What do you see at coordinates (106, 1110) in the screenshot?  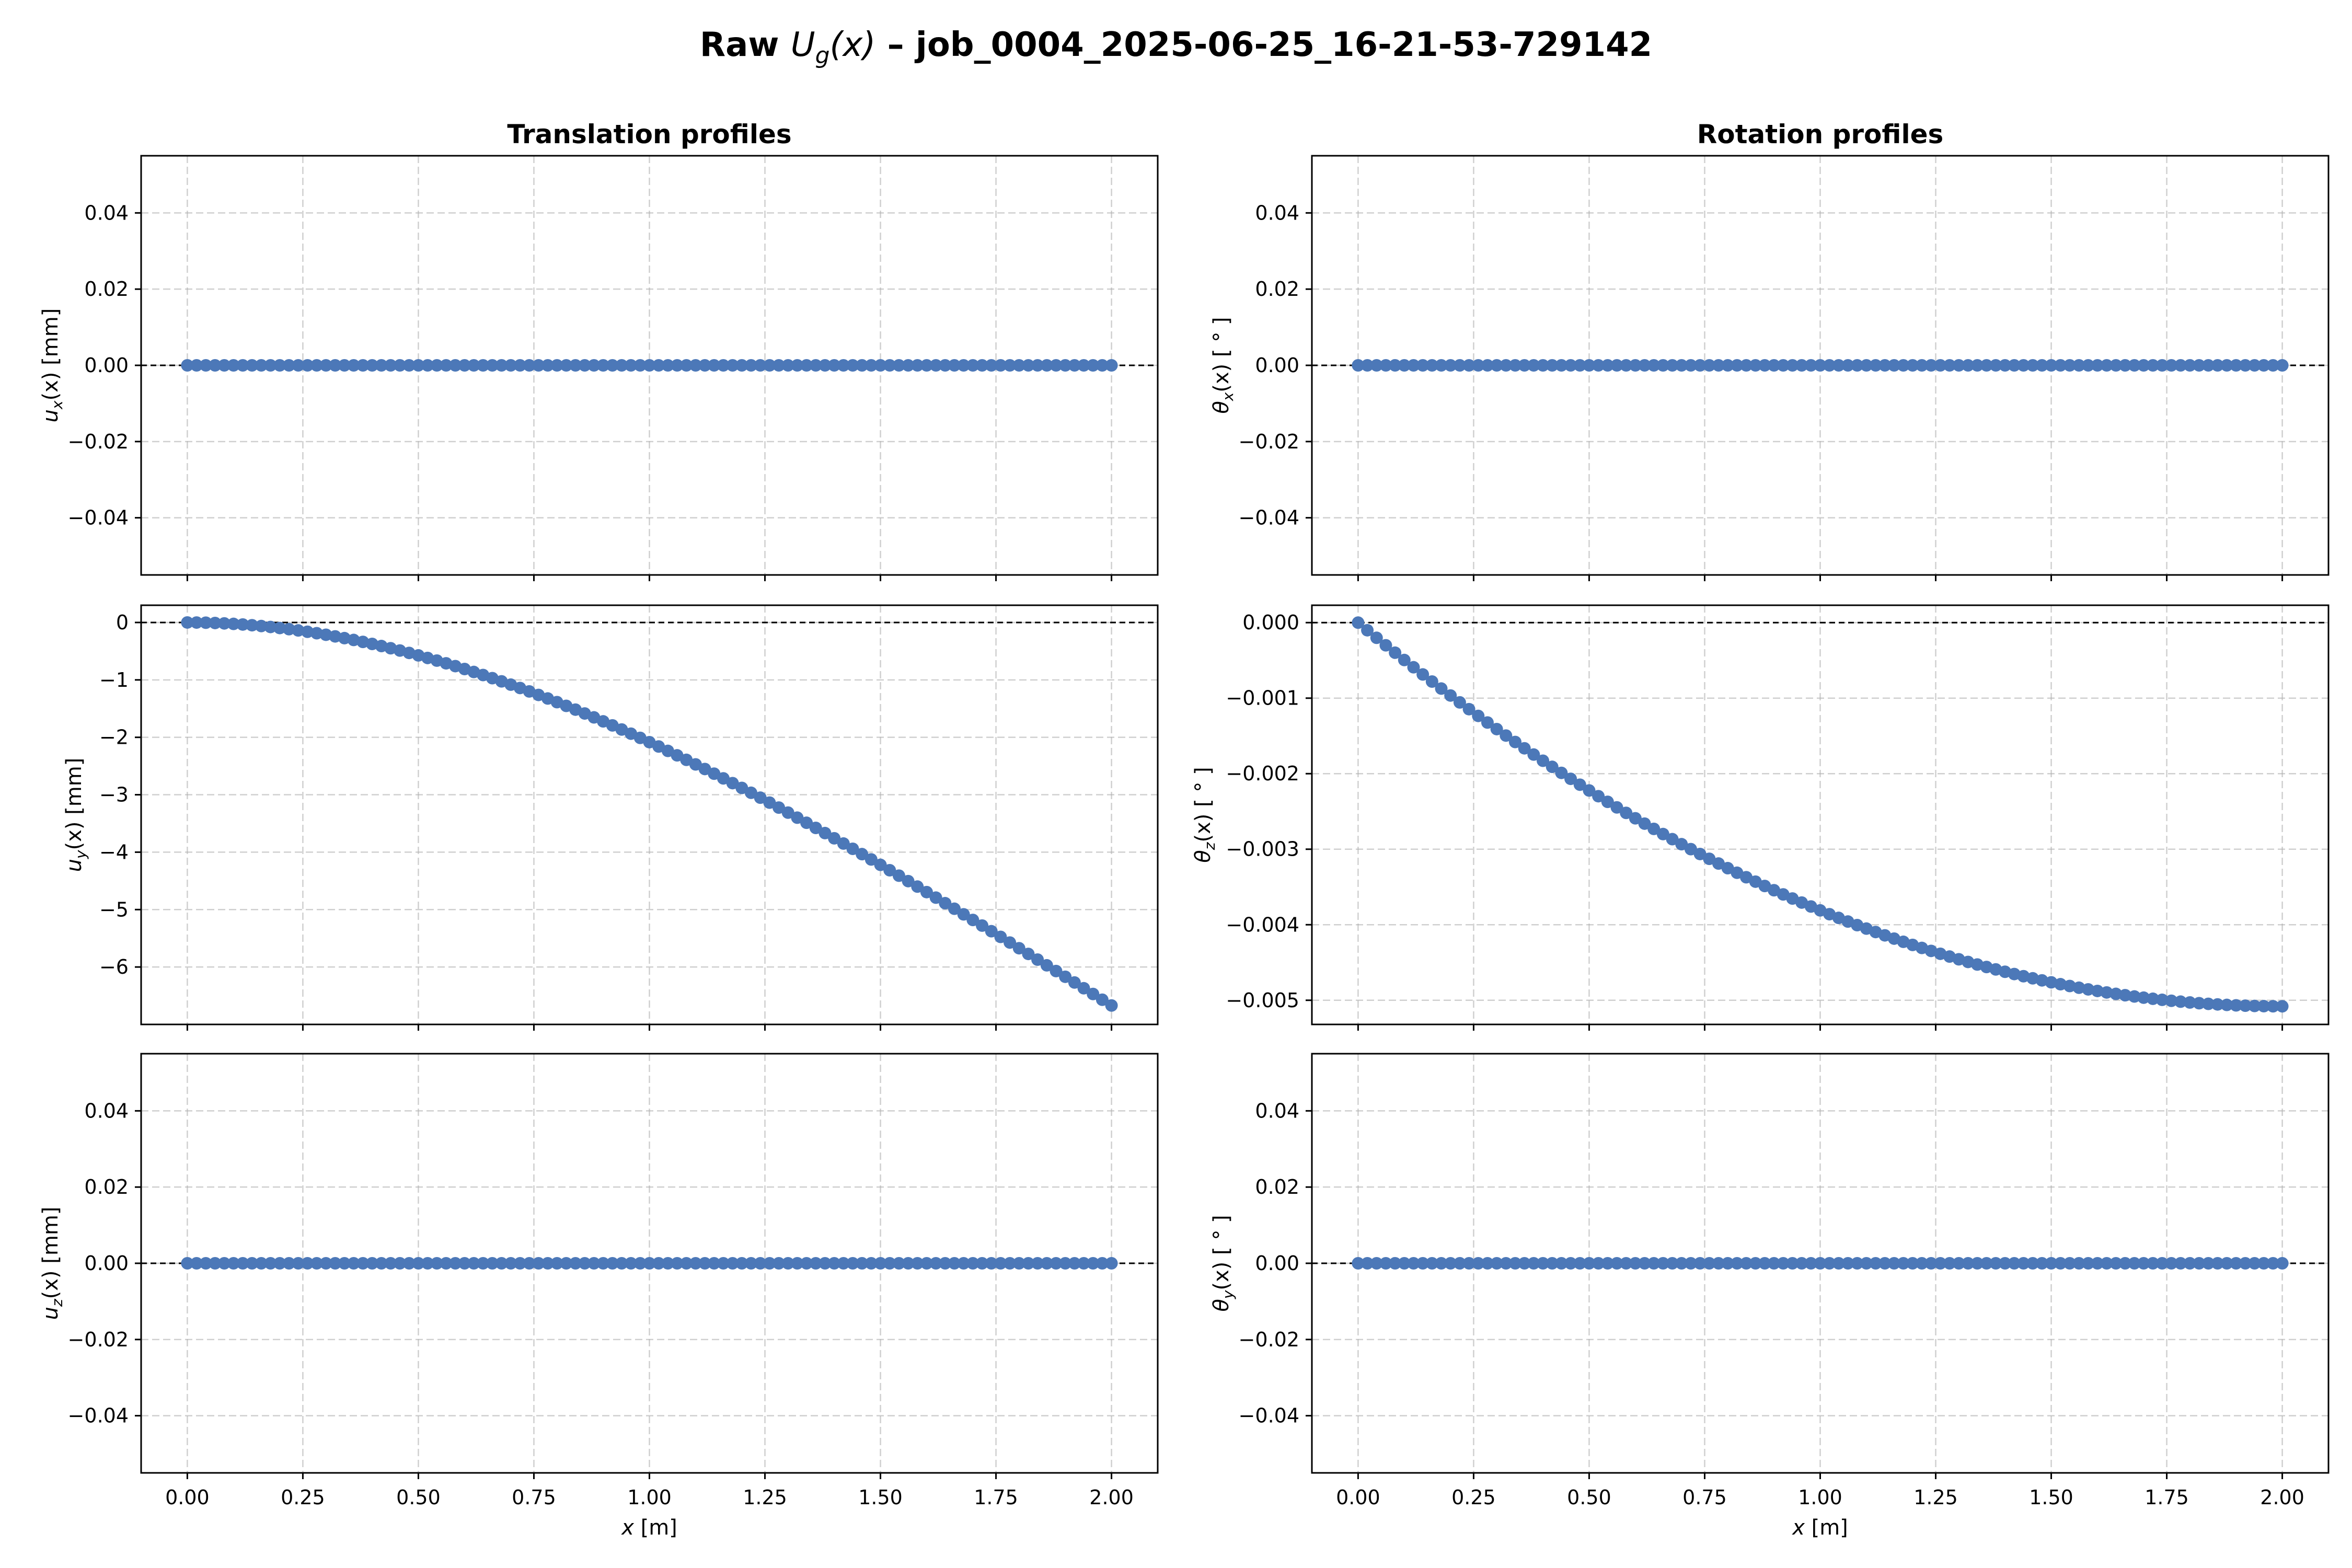 I see `y-tick-label: 0.04` at bounding box center [106, 1110].